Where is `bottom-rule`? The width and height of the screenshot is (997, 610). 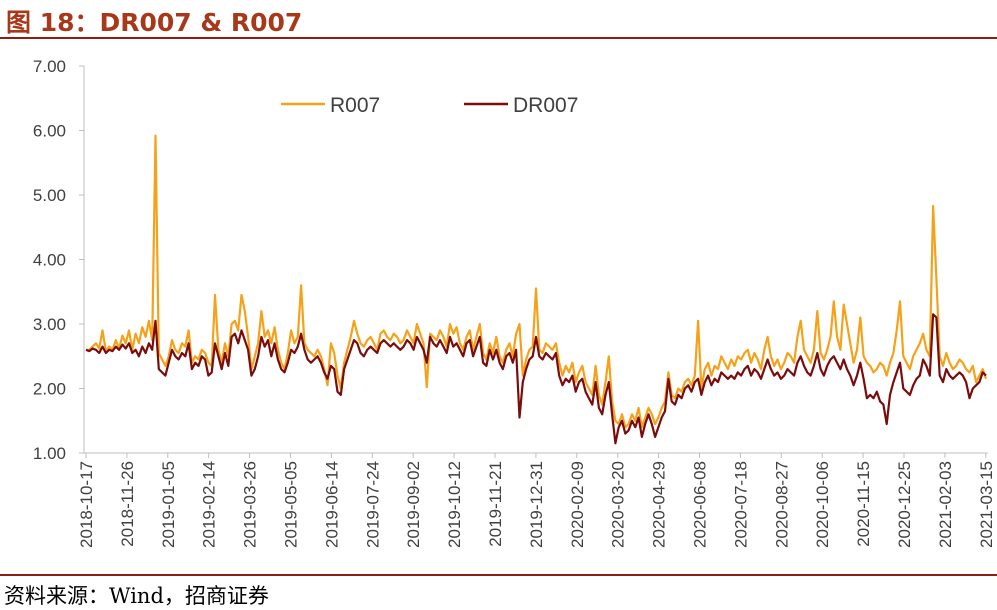
bottom-rule is located at coordinates (498, 575).